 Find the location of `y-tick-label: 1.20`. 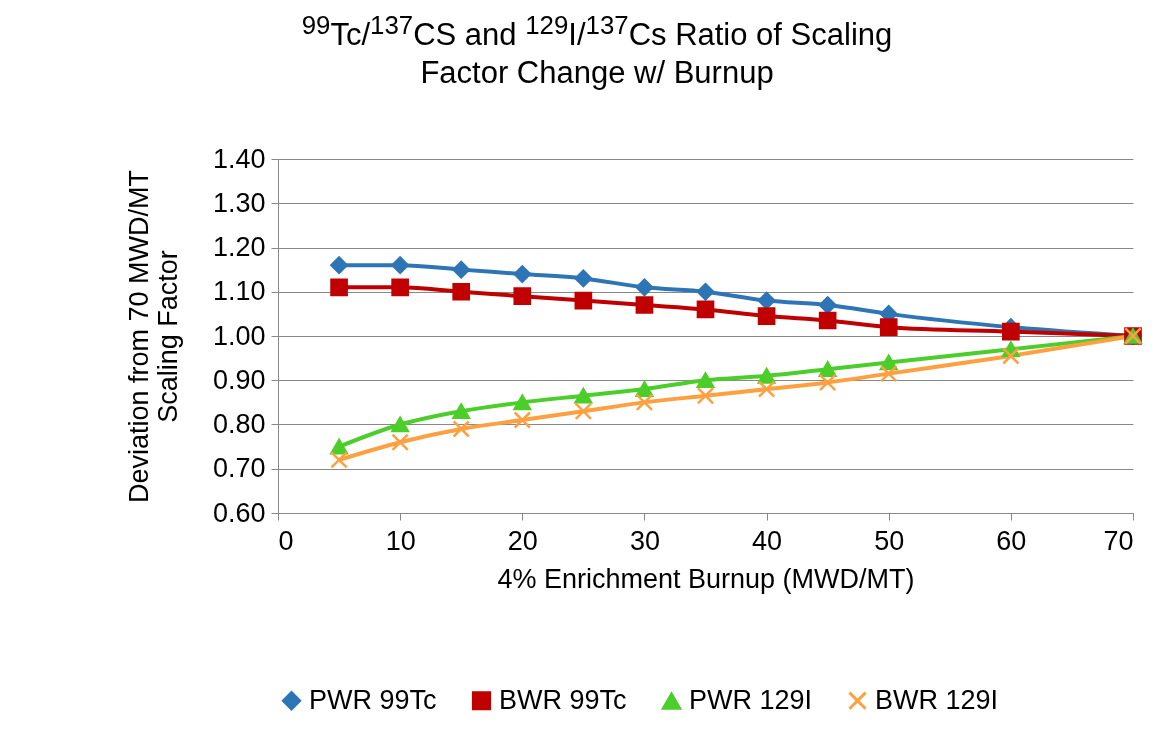

y-tick-label: 1.20 is located at coordinates (239, 247).